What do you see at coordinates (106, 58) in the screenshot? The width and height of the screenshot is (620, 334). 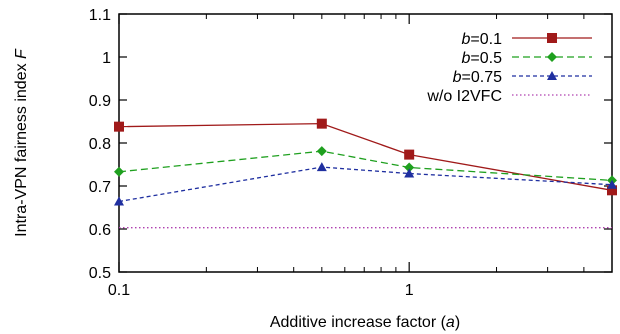 I see `y-tick-label: 1` at bounding box center [106, 58].